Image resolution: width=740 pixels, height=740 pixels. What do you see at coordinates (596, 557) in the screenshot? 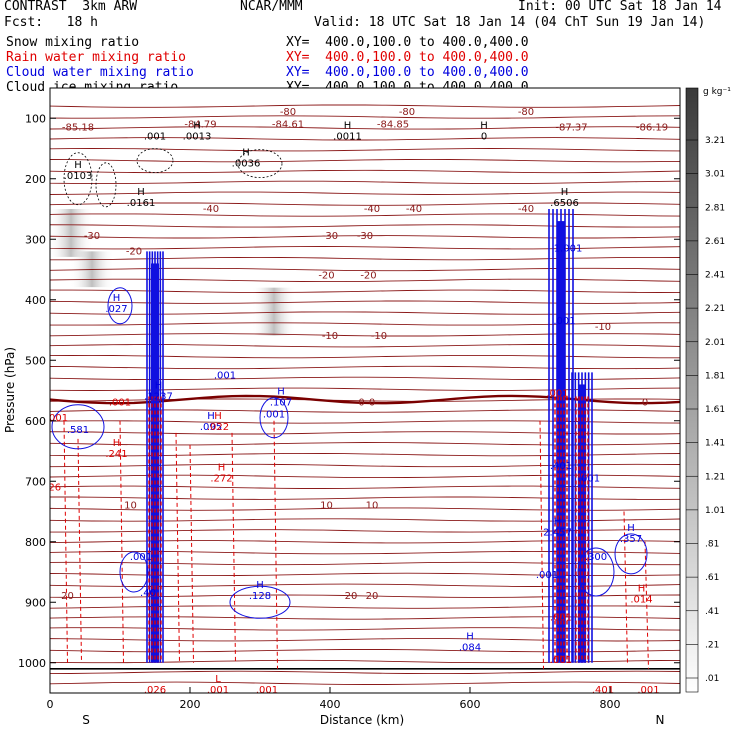
I see `cloud-water-value-label: .300` at bounding box center [596, 557].